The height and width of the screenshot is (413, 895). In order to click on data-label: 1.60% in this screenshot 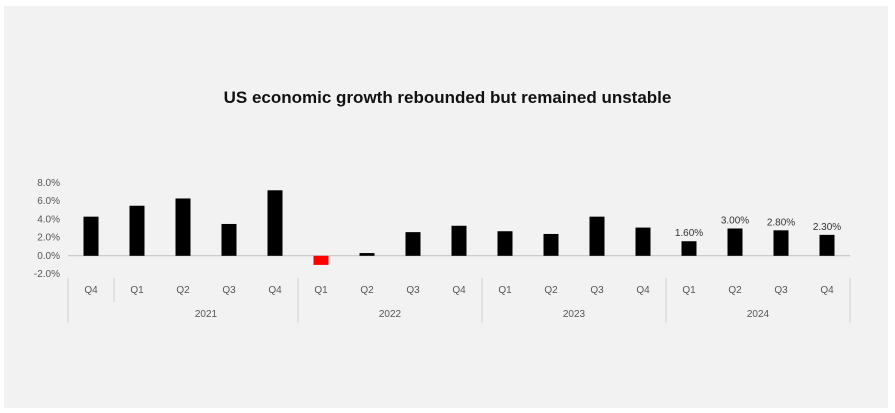, I will do `click(689, 233)`.